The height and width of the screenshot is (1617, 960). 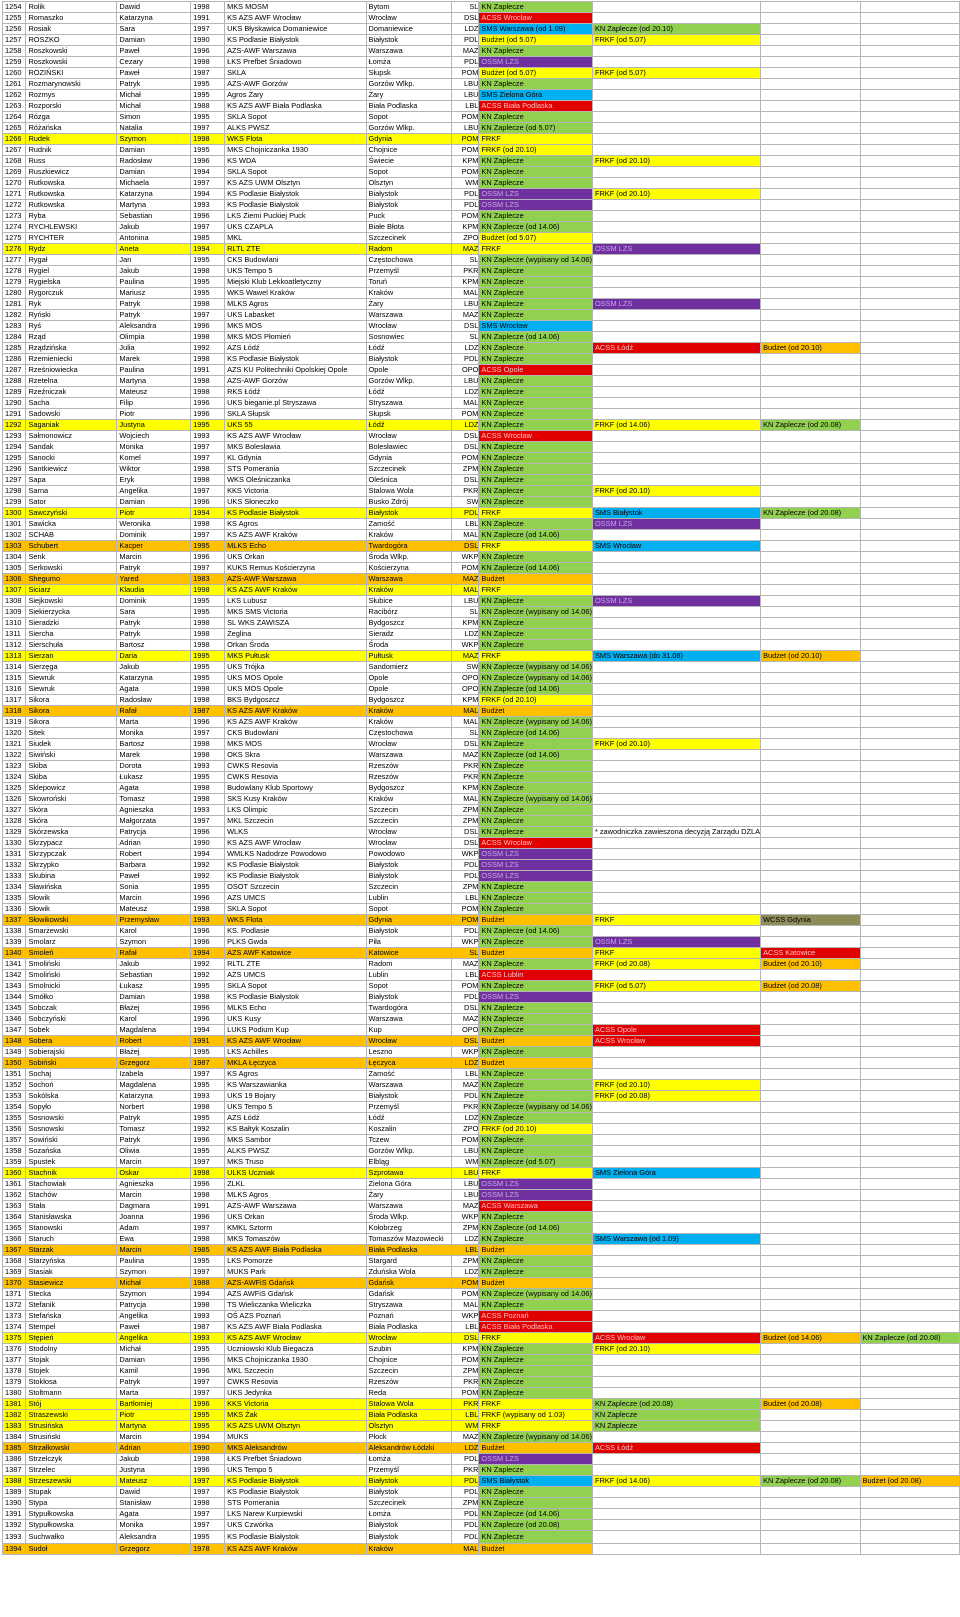 I want to click on surname-cell: Stachnik, so click(x=71, y=1173).